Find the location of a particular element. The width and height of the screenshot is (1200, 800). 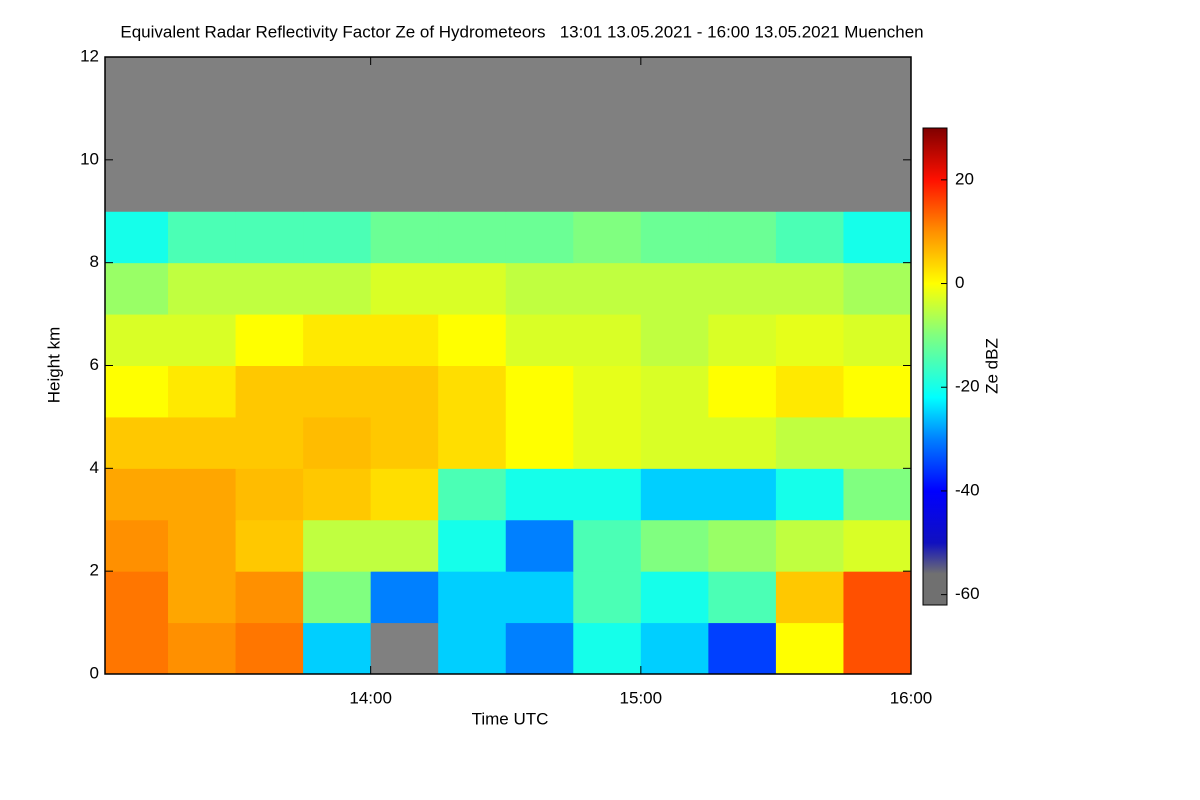

x-tick-label: 16:00 is located at coordinates (911, 697).